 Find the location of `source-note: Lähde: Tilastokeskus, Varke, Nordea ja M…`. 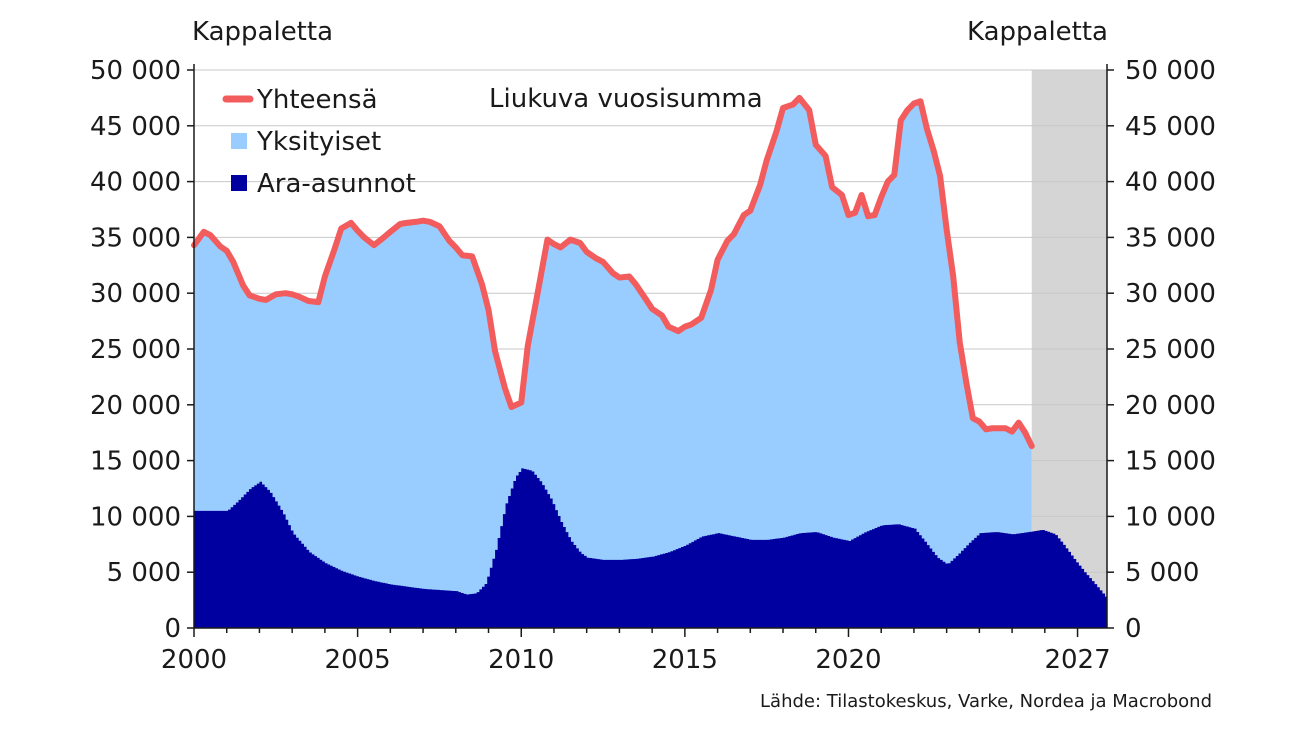

source-note: Lähde: Tilastokeskus, Varke, Nordea ja M… is located at coordinates (986, 701).